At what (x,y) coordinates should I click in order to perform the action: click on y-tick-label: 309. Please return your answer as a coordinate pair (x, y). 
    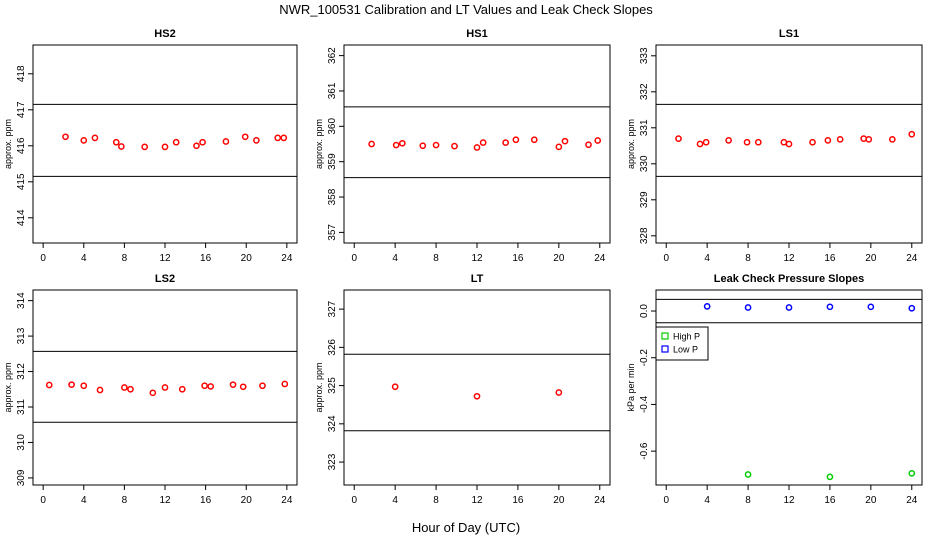
    Looking at the image, I should click on (21, 477).